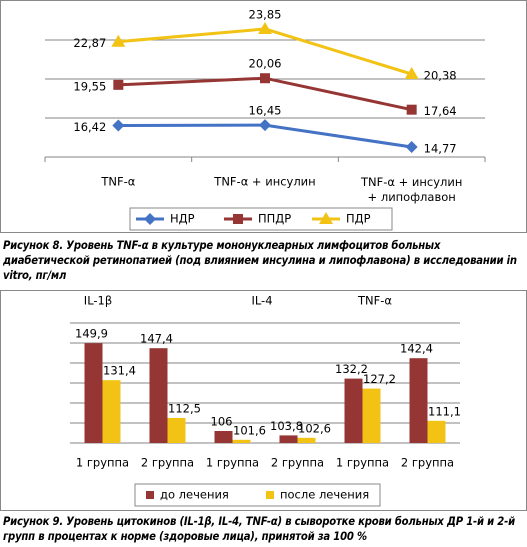  What do you see at coordinates (416, 349) in the screenshot?
I see `data-label: 142,4` at bounding box center [416, 349].